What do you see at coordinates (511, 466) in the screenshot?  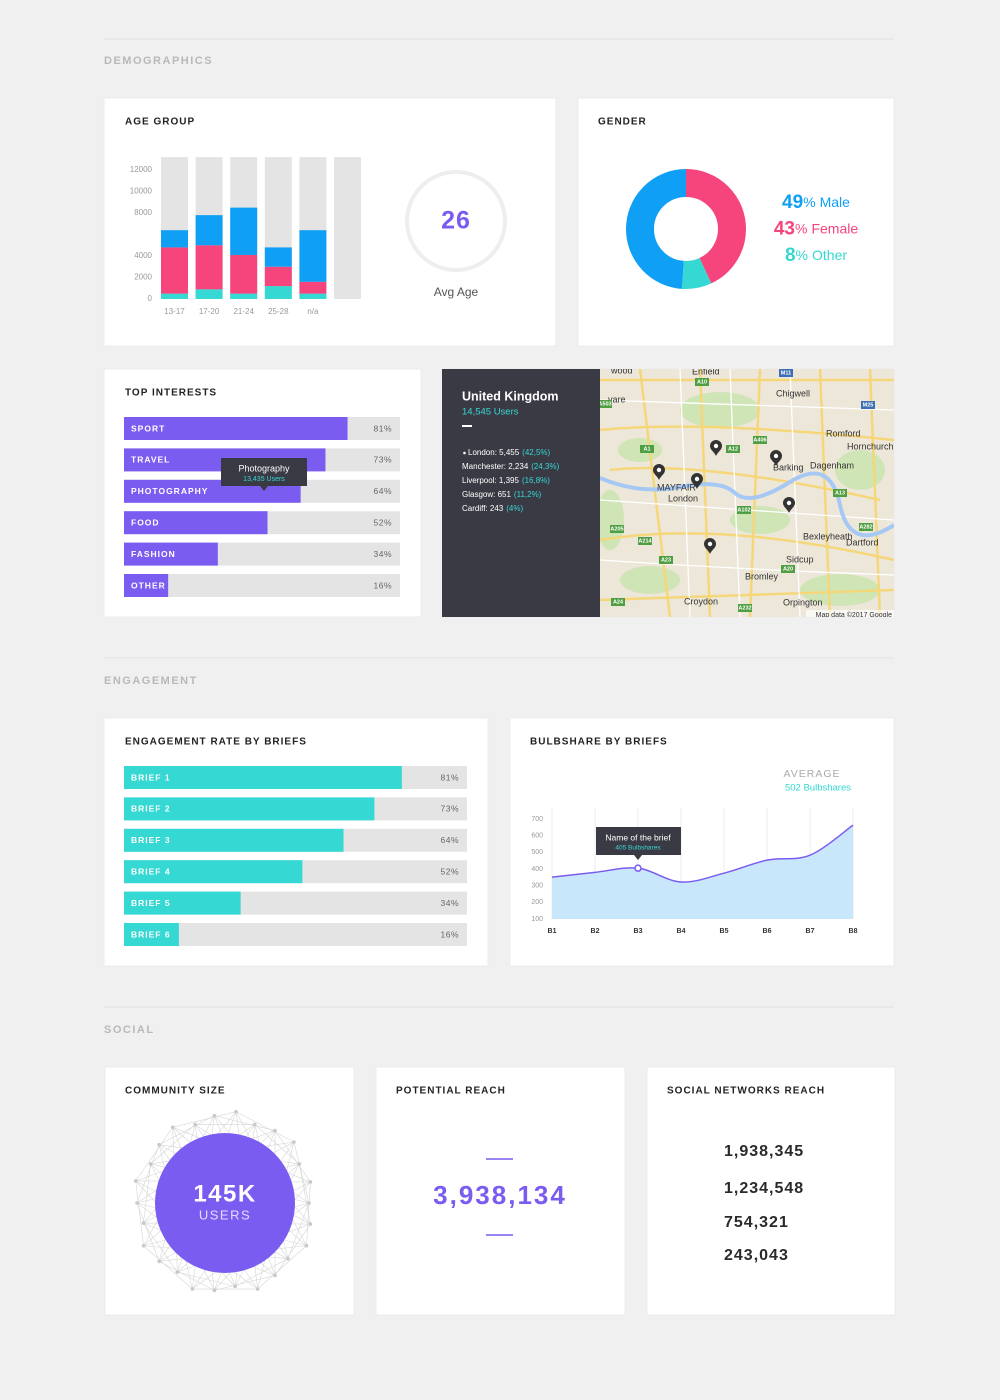 I see `city-line: Manchester: 2,234 (24,3%)` at bounding box center [511, 466].